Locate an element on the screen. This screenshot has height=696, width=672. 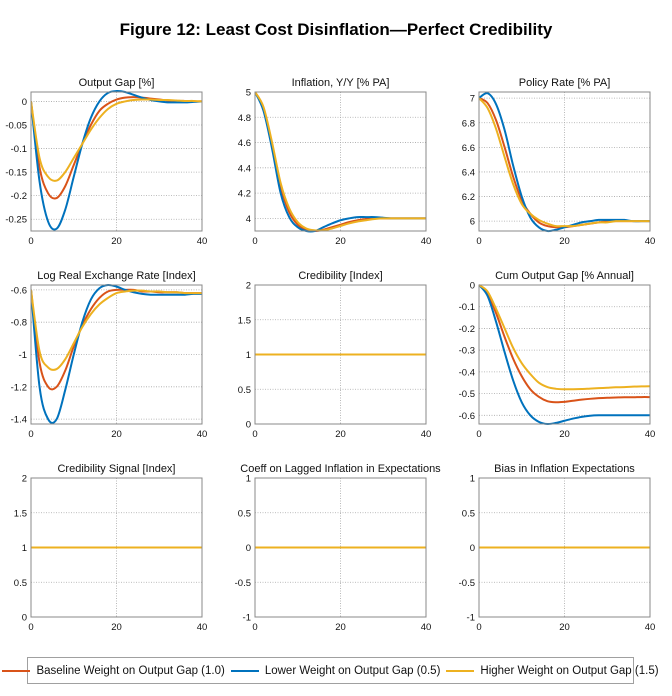
y-tick-label: 6.8 is located at coordinates (468, 123).